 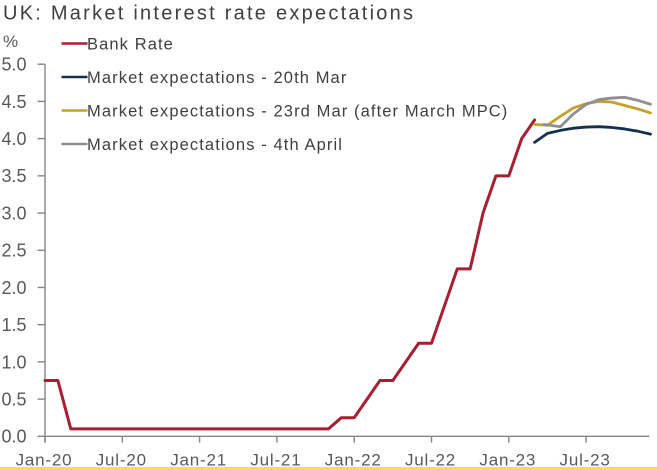 What do you see at coordinates (215, 145) in the screenshot?
I see `svg-text:Market expectations - 4th Apri: Market expectations - 4th April` at bounding box center [215, 145].